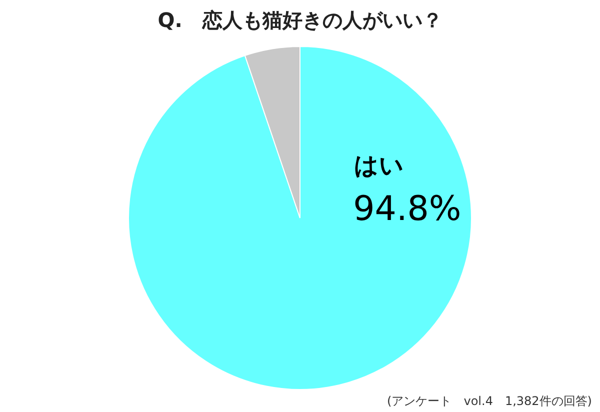  I want to click on data-label: 94.8%, so click(407, 209).